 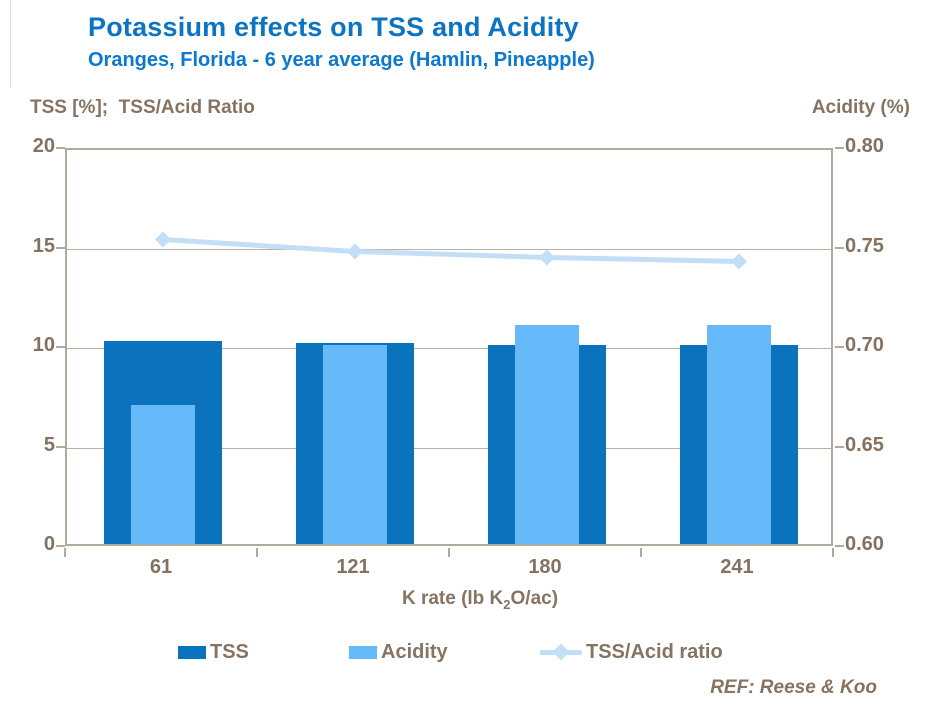 I want to click on tss-legend-swatch, so click(x=192, y=652).